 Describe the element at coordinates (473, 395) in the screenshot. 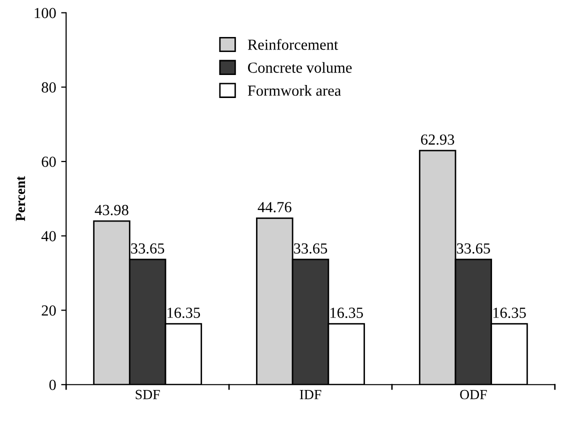

I see `x-tick-label: ODF` at that location.